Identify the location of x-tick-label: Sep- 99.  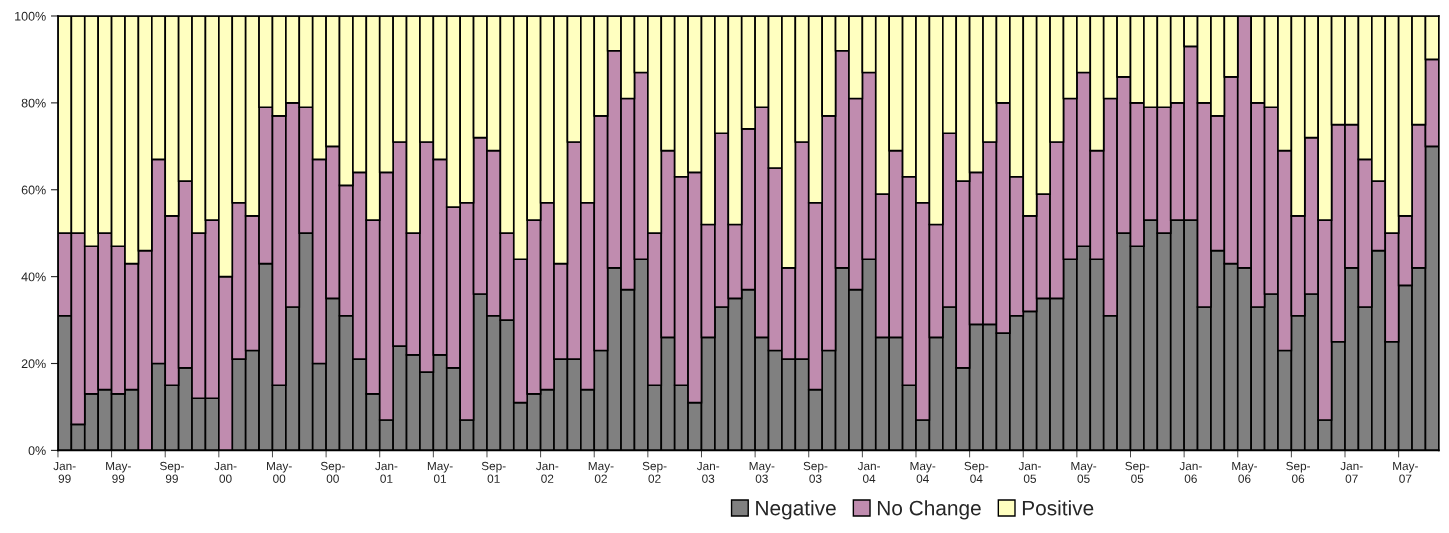
(171, 472).